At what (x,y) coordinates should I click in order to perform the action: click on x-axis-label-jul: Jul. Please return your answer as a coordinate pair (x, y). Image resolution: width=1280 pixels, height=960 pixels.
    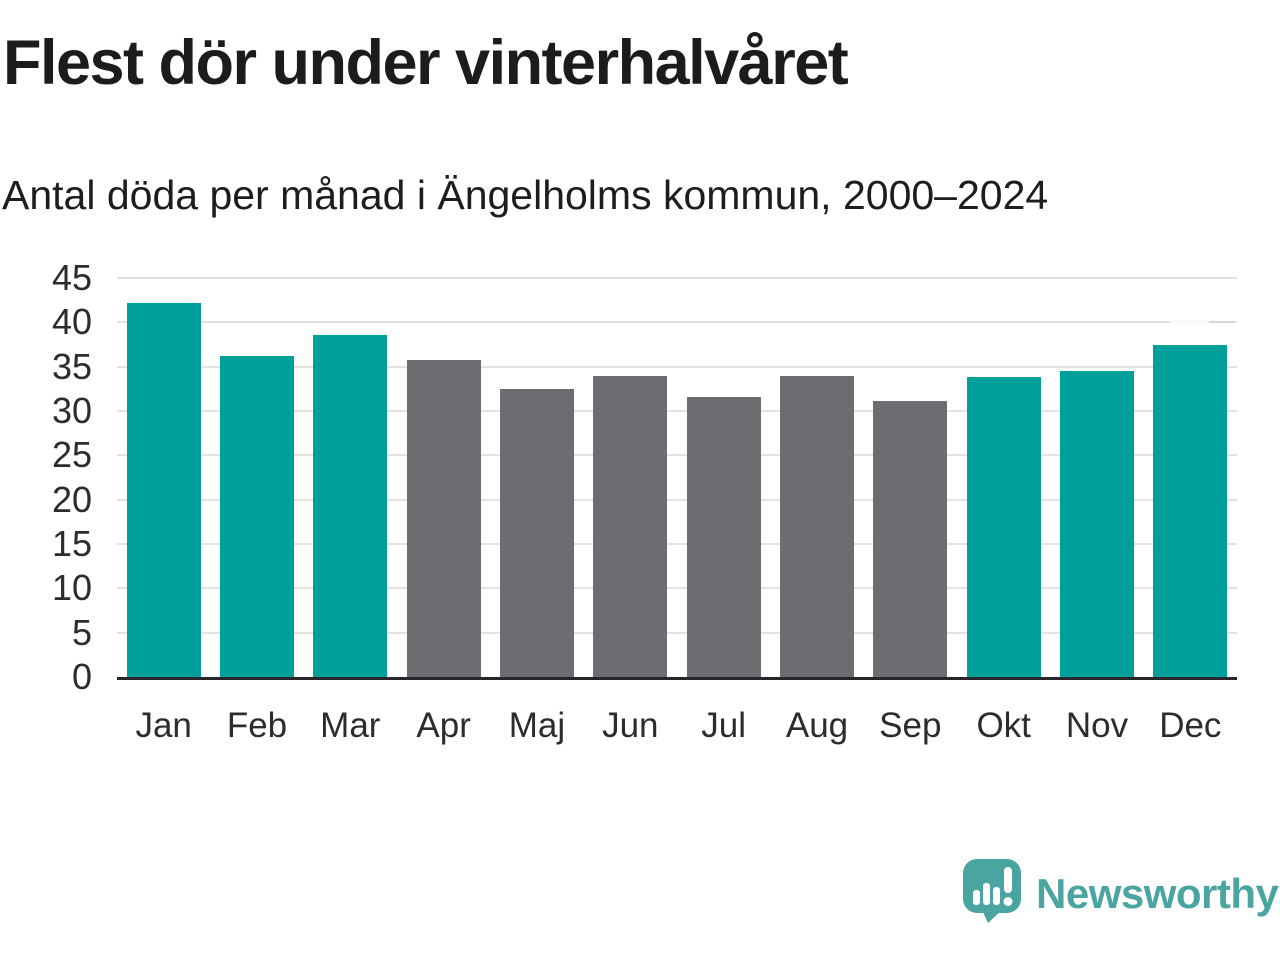
    Looking at the image, I should click on (724, 725).